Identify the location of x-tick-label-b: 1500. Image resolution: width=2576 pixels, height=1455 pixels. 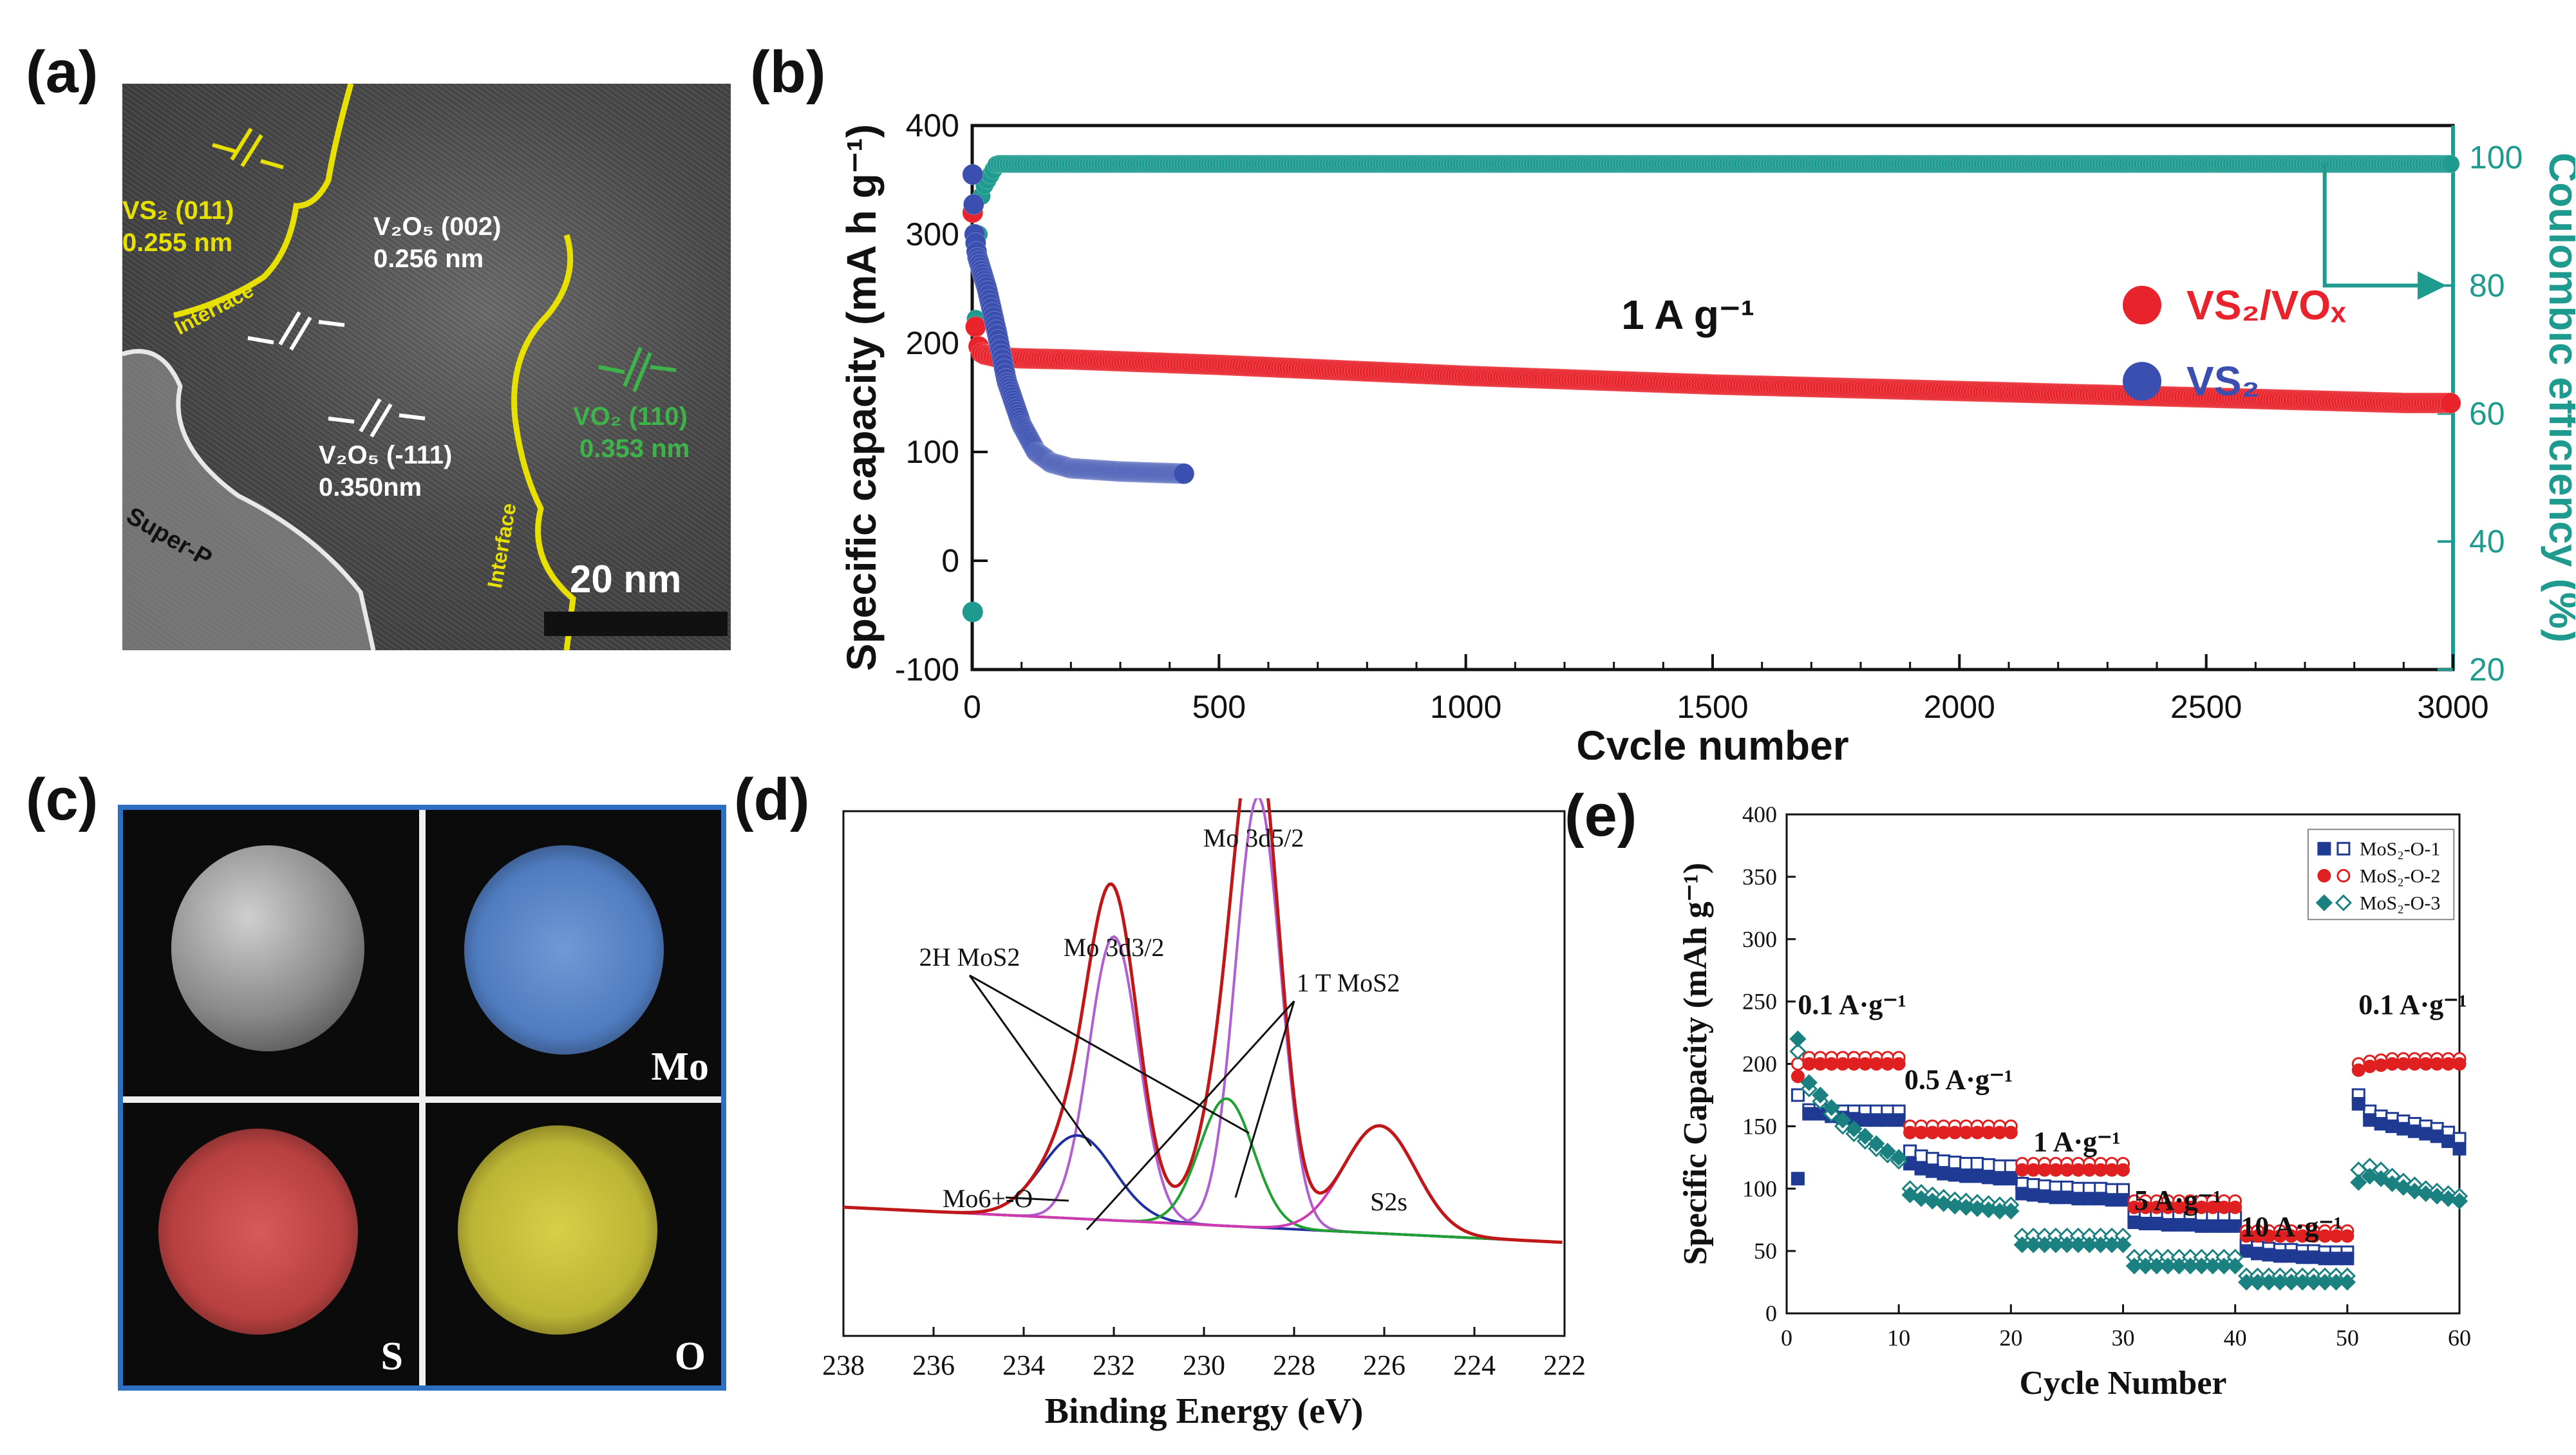
(1712, 707).